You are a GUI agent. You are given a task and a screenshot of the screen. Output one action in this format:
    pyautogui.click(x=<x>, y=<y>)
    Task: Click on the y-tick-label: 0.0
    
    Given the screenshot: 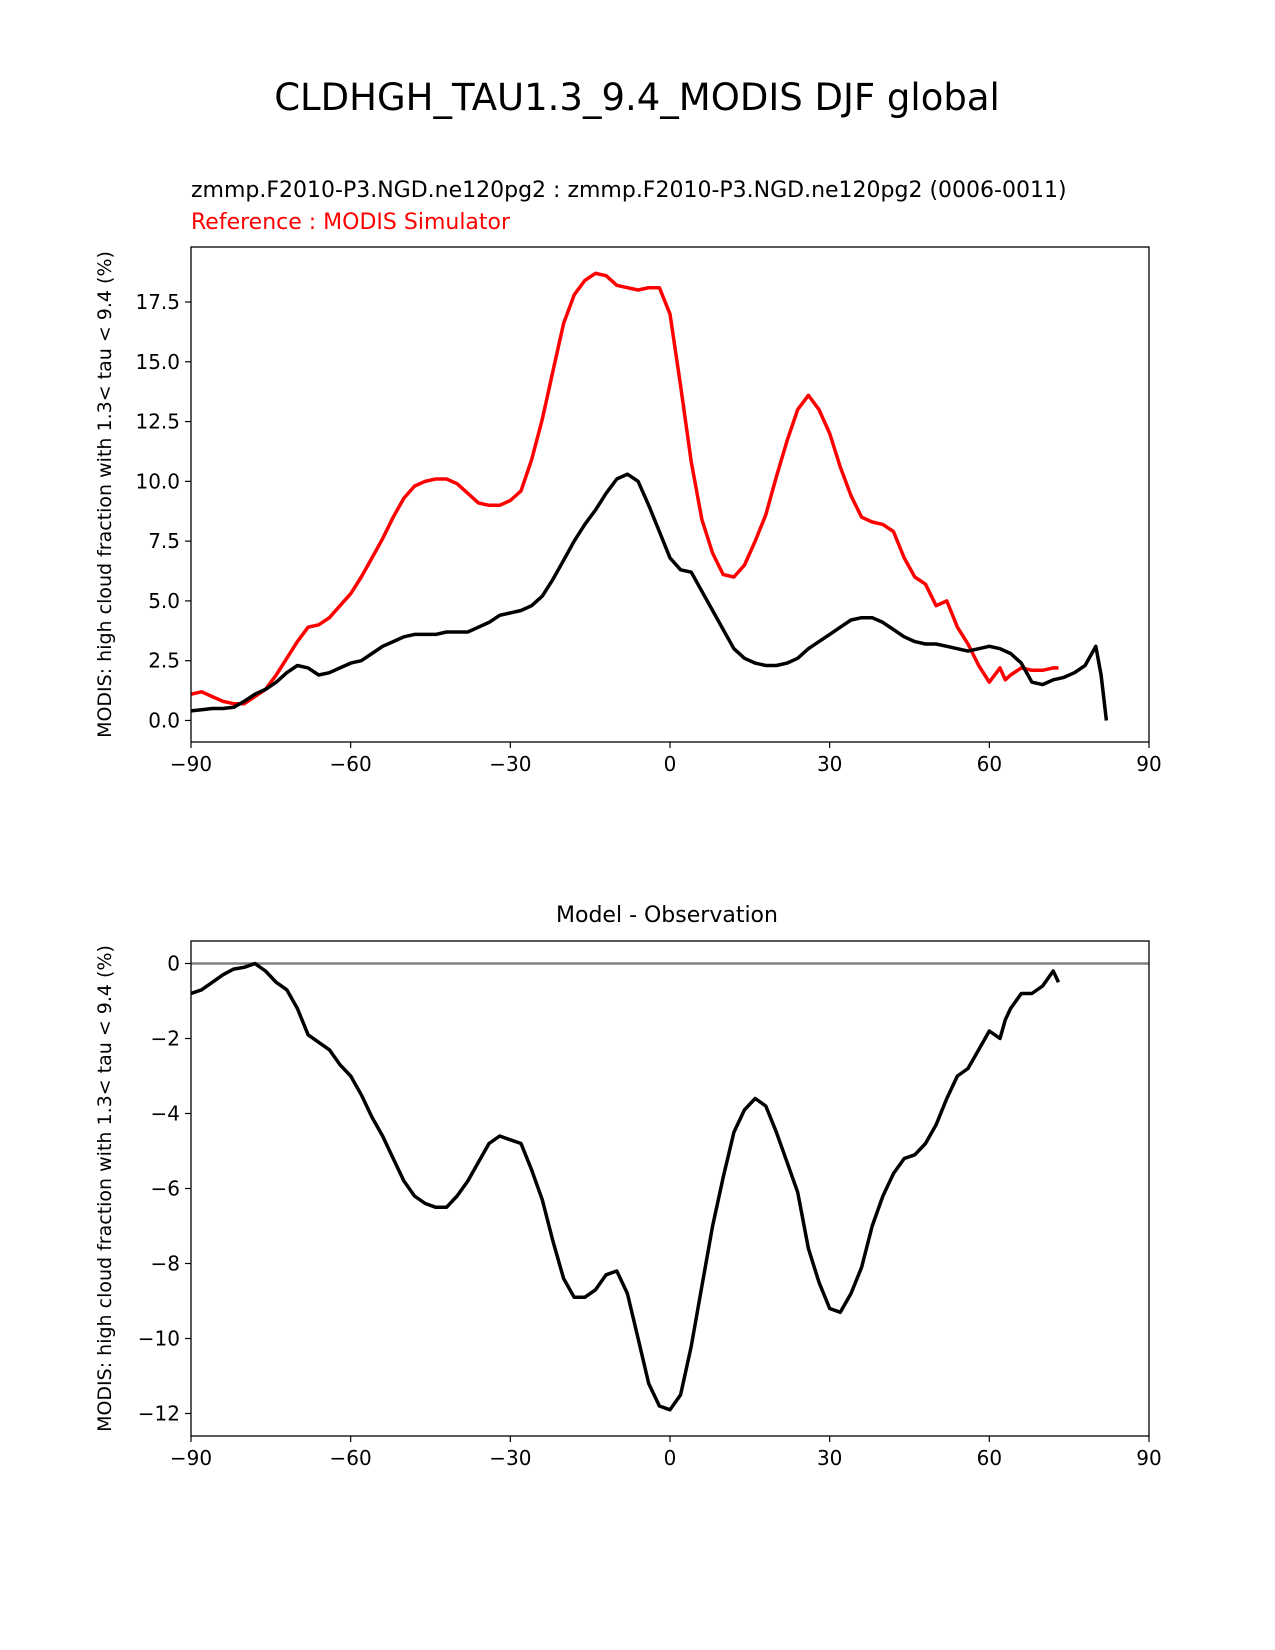 What is the action you would take?
    pyautogui.click(x=164, y=720)
    